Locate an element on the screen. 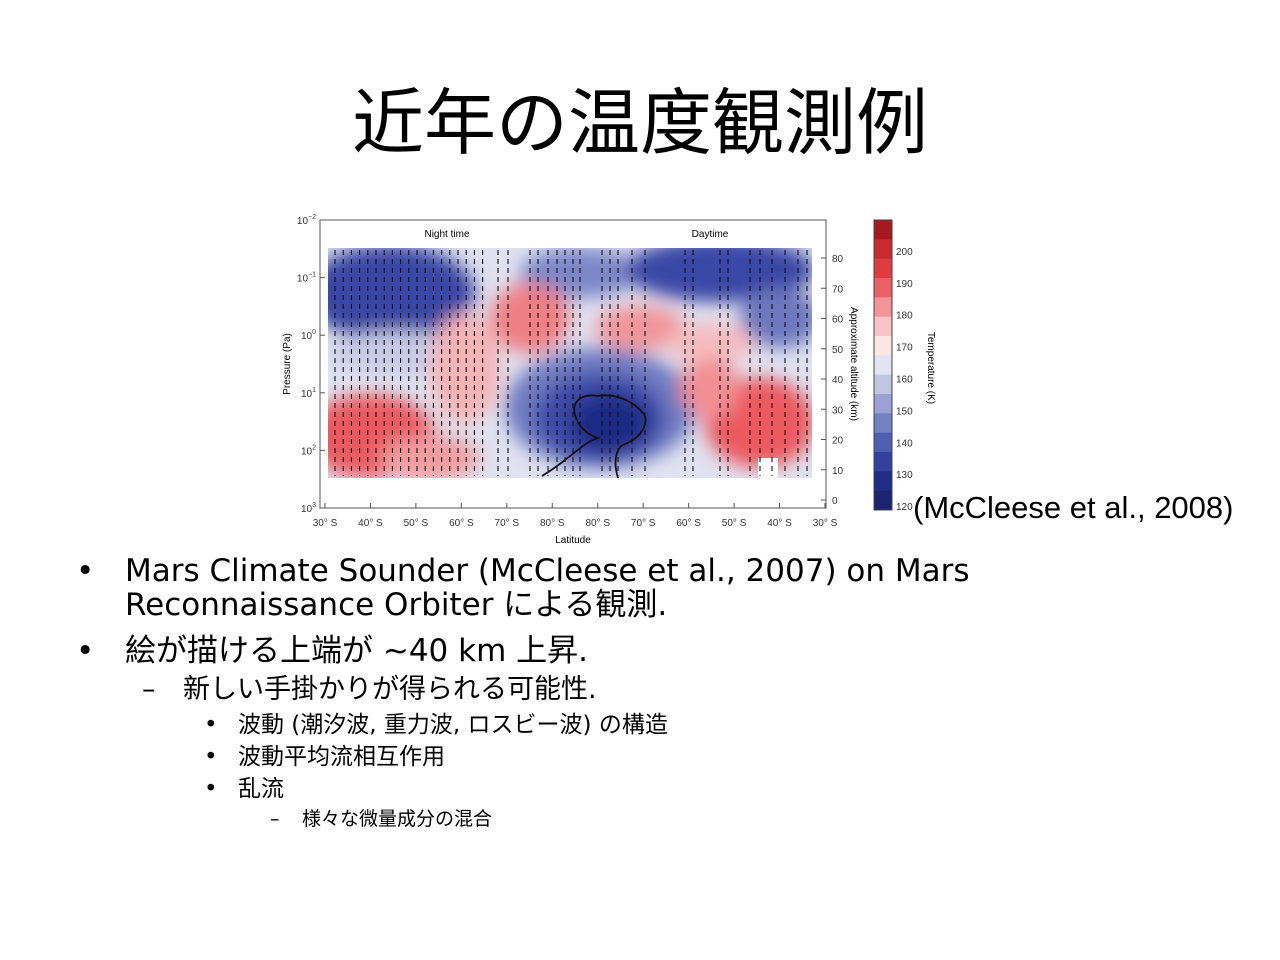  altitude-tick-label: 10 is located at coordinates (838, 471).